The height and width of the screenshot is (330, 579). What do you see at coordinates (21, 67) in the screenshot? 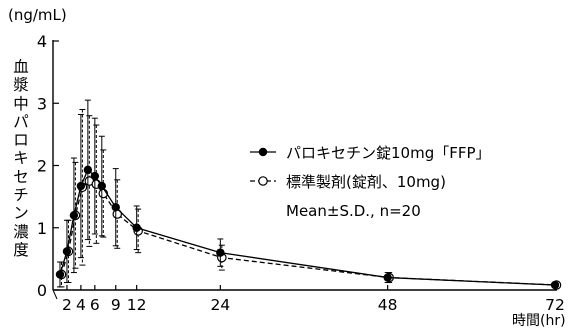
I see `y-axis-label-char: 血` at bounding box center [21, 67].